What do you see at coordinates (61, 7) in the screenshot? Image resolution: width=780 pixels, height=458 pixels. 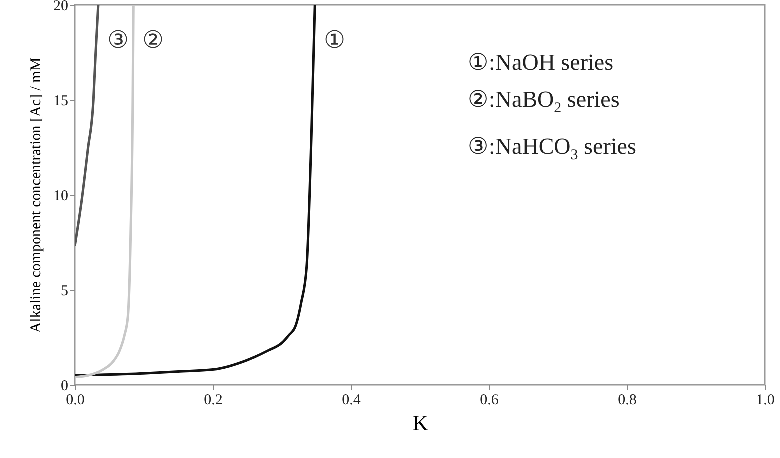 I see `y-tick-label: 20` at bounding box center [61, 7].